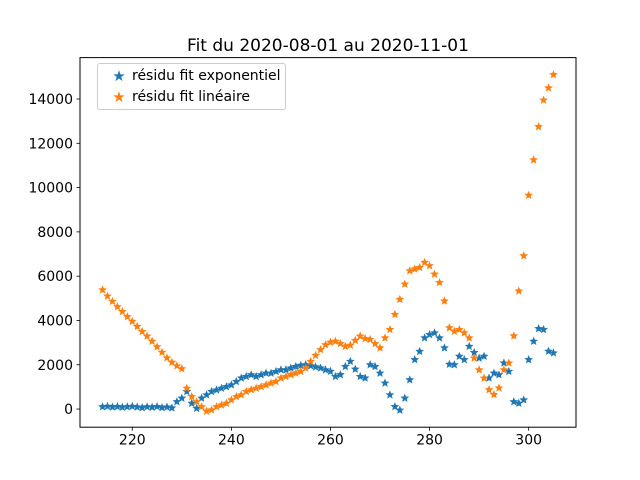 The width and height of the screenshot is (640, 480). What do you see at coordinates (429, 441) in the screenshot?
I see `x-tick-label: 280` at bounding box center [429, 441].